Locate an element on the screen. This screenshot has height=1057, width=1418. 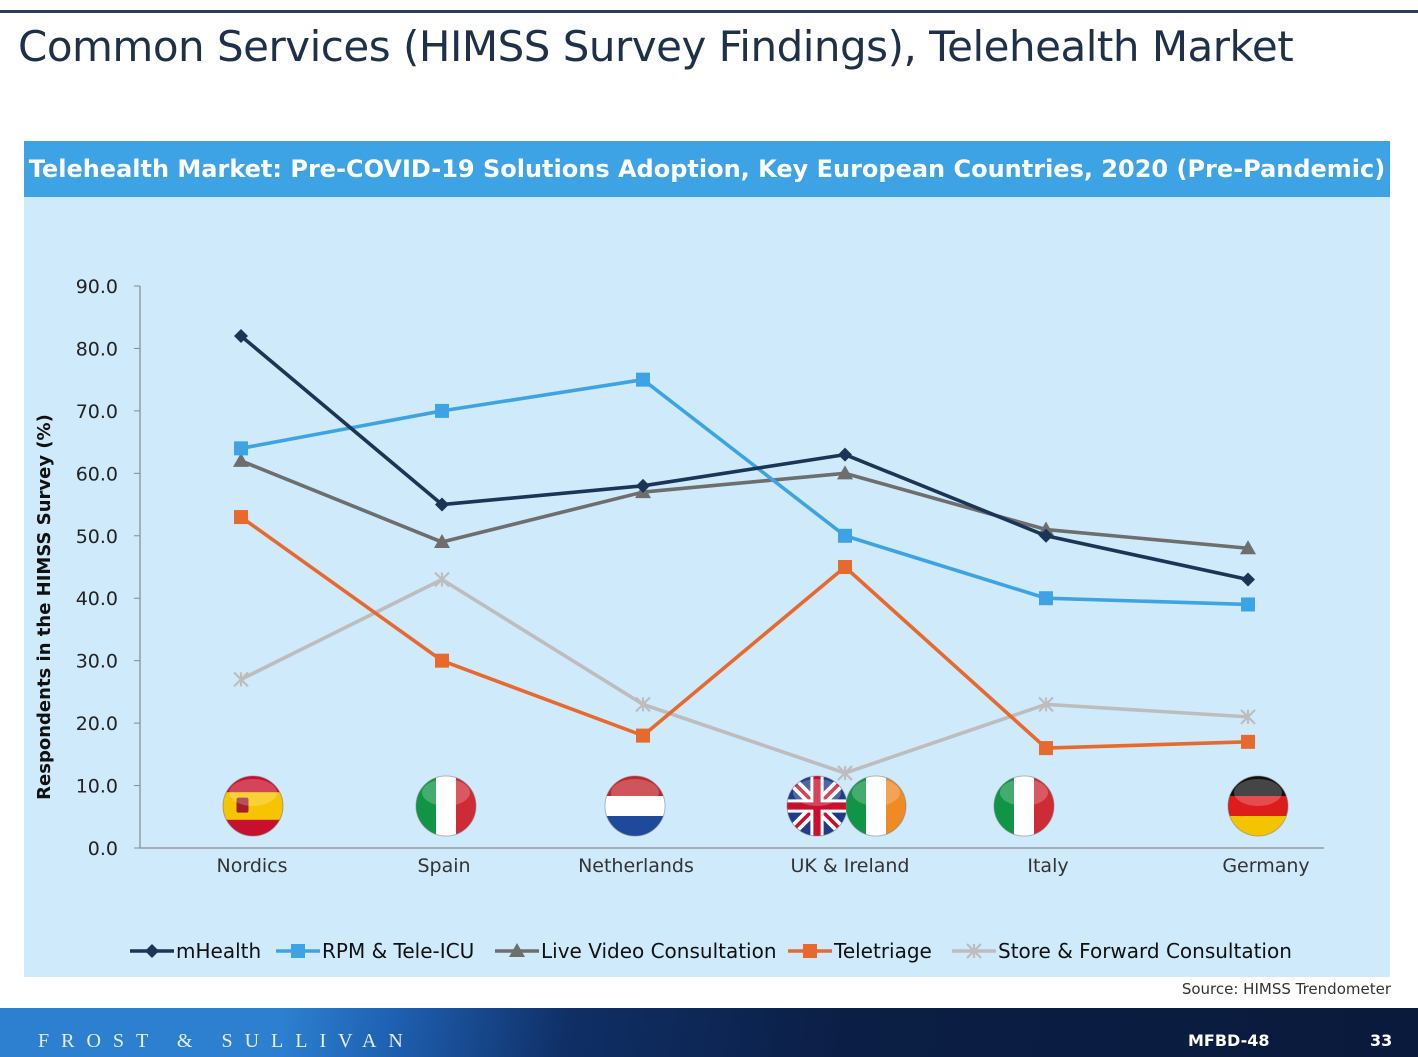
footer-bar is located at coordinates (709, 1032).